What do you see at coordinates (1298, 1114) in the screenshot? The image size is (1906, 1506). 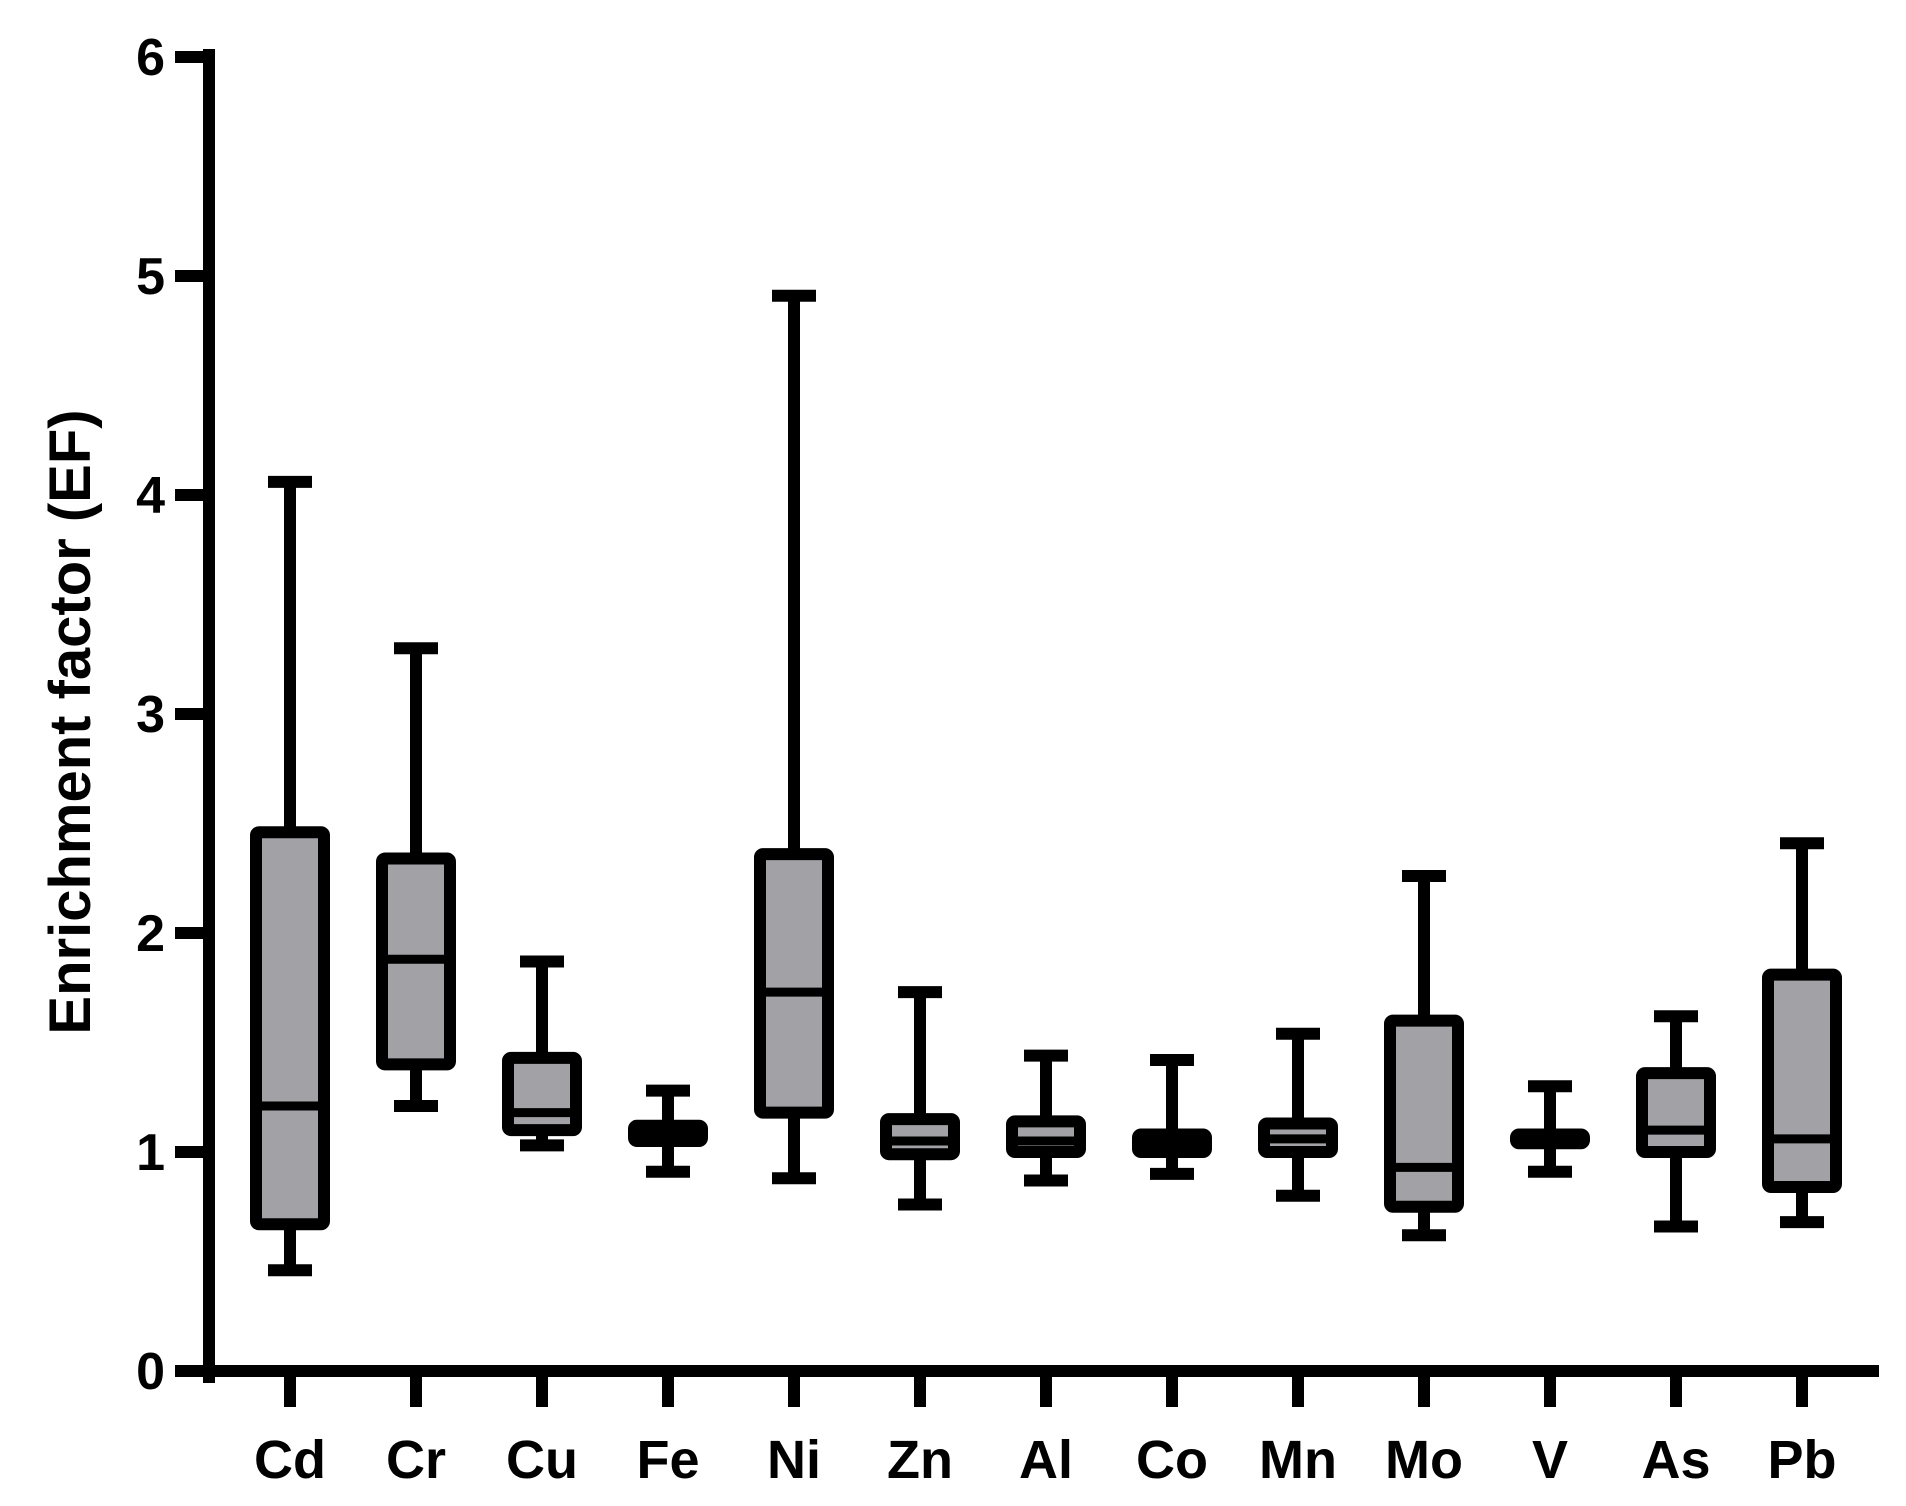 I see `box-Mn` at bounding box center [1298, 1114].